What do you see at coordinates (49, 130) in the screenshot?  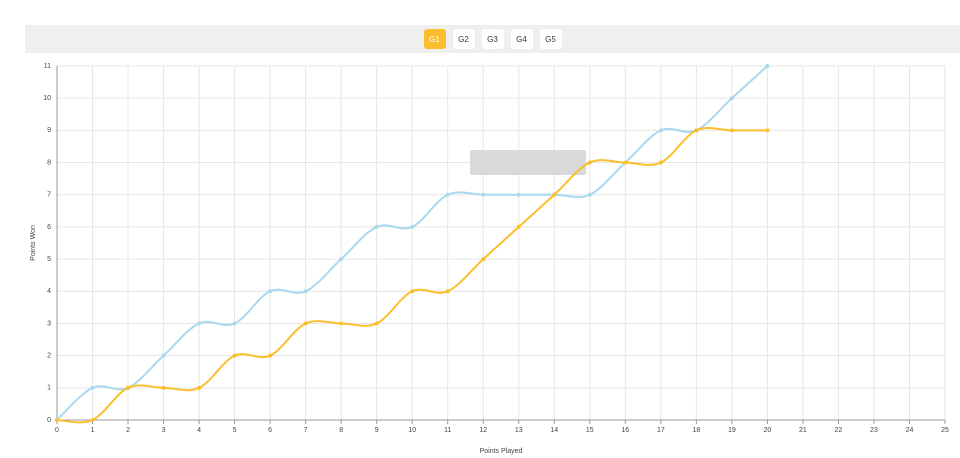 I see `y-tick-label: 9` at bounding box center [49, 130].